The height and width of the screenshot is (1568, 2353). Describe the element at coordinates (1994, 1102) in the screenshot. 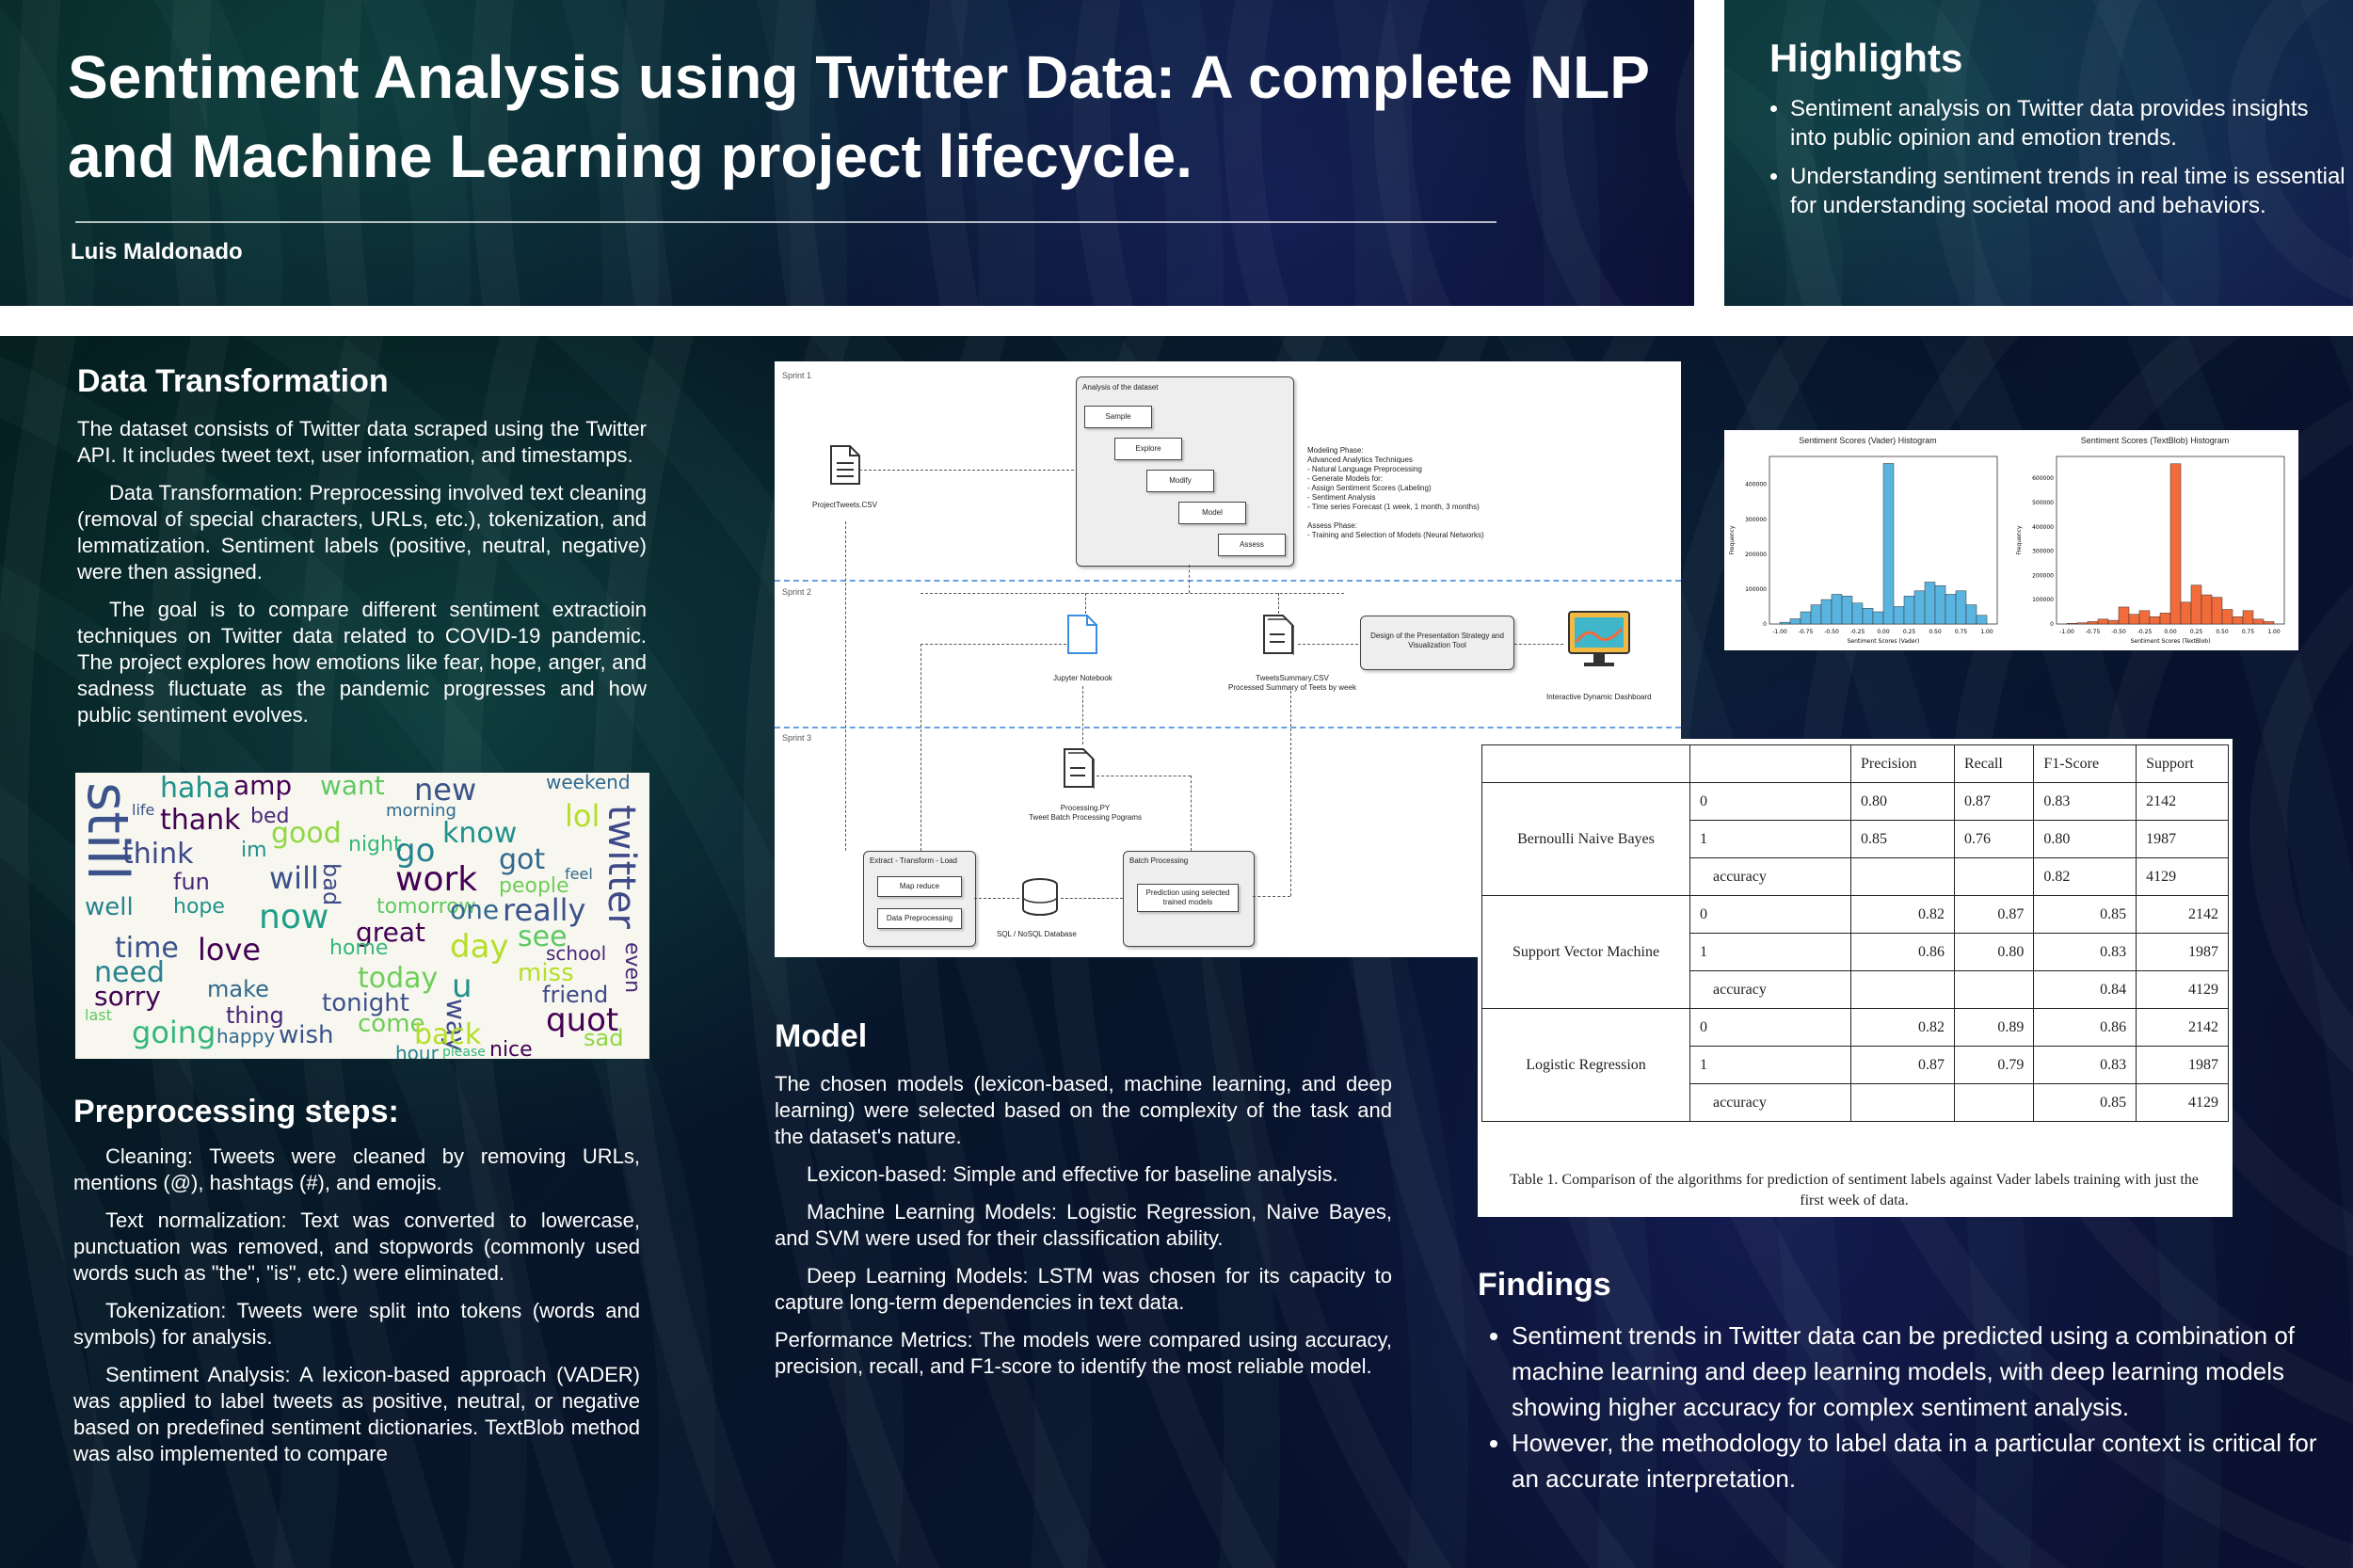

I see `recall-cell` at that location.